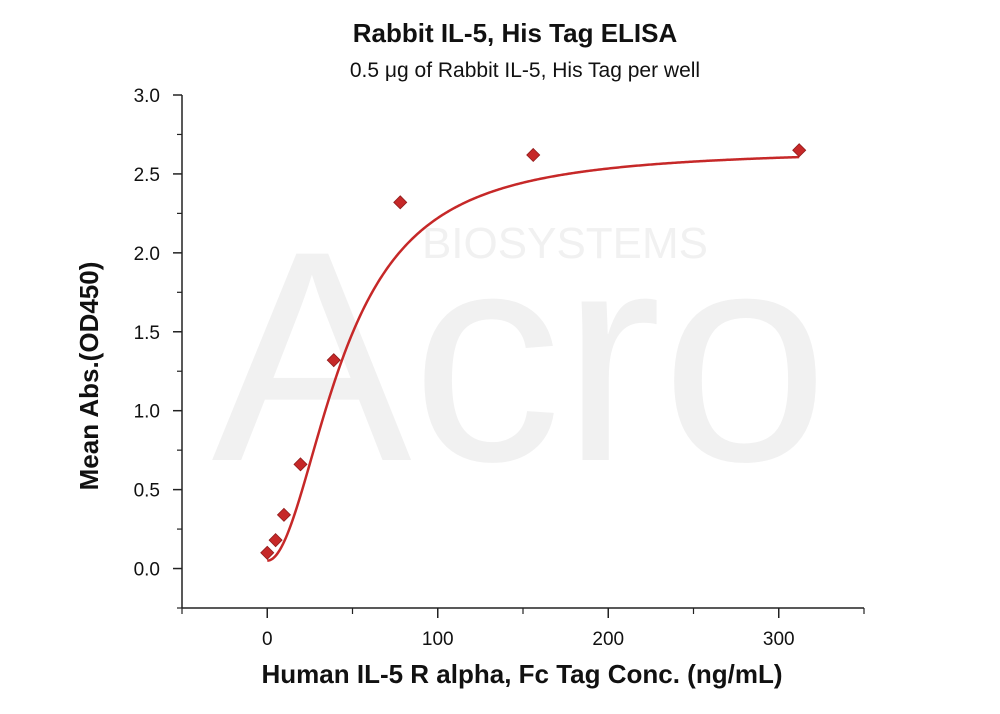  What do you see at coordinates (147, 412) in the screenshot?
I see `y-tick-label: 1.0` at bounding box center [147, 412].